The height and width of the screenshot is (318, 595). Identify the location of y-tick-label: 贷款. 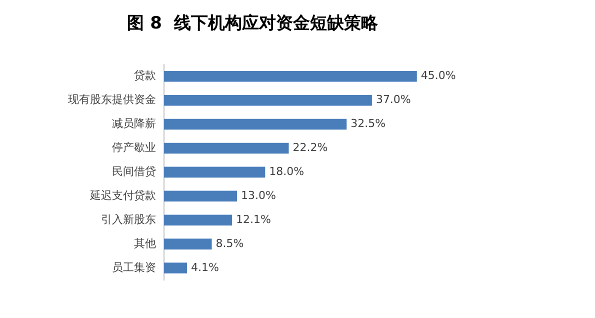
(145, 75).